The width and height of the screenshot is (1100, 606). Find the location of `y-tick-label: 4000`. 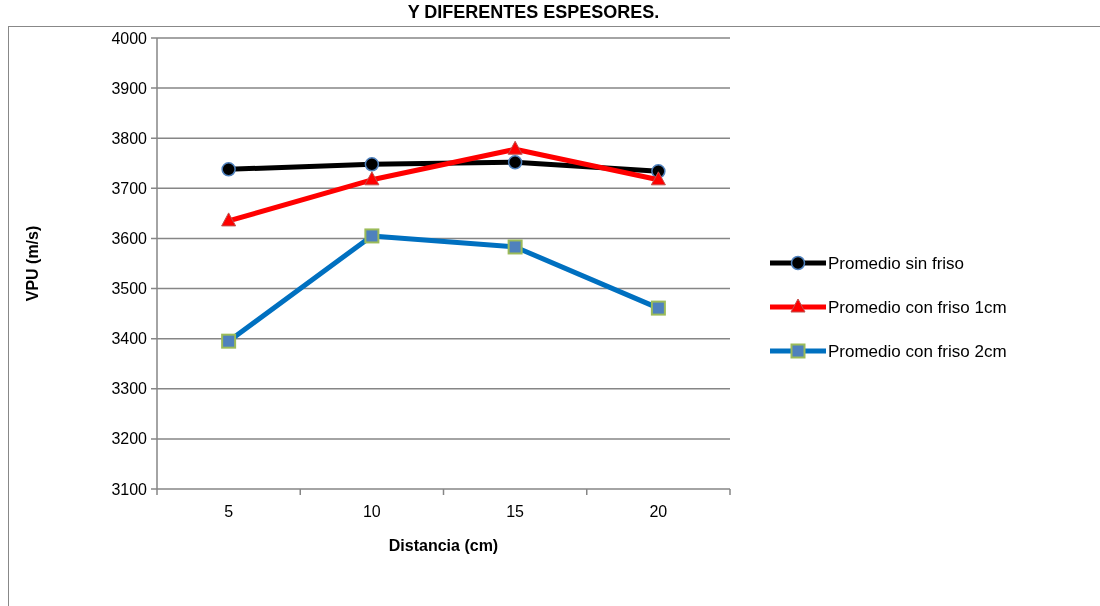

y-tick-label: 4000 is located at coordinates (129, 38).